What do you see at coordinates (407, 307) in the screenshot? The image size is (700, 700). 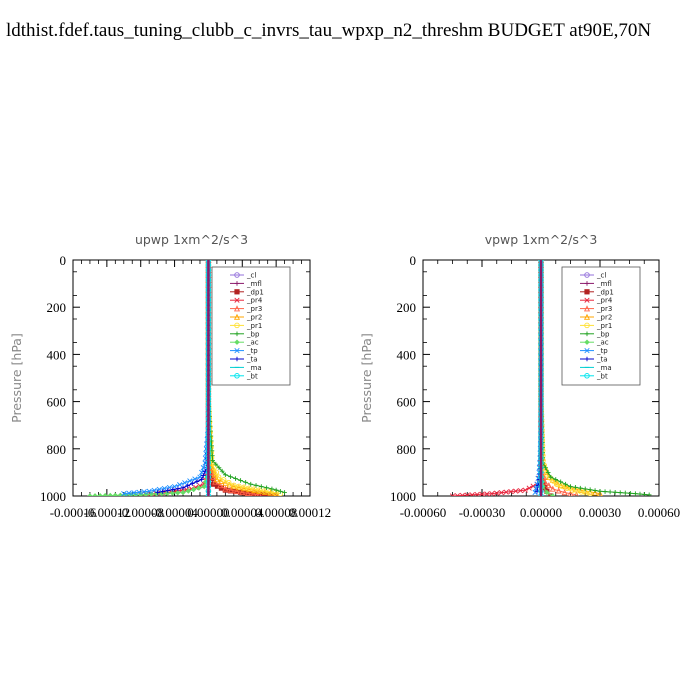 I see `y-tick-label: 200` at bounding box center [407, 307].